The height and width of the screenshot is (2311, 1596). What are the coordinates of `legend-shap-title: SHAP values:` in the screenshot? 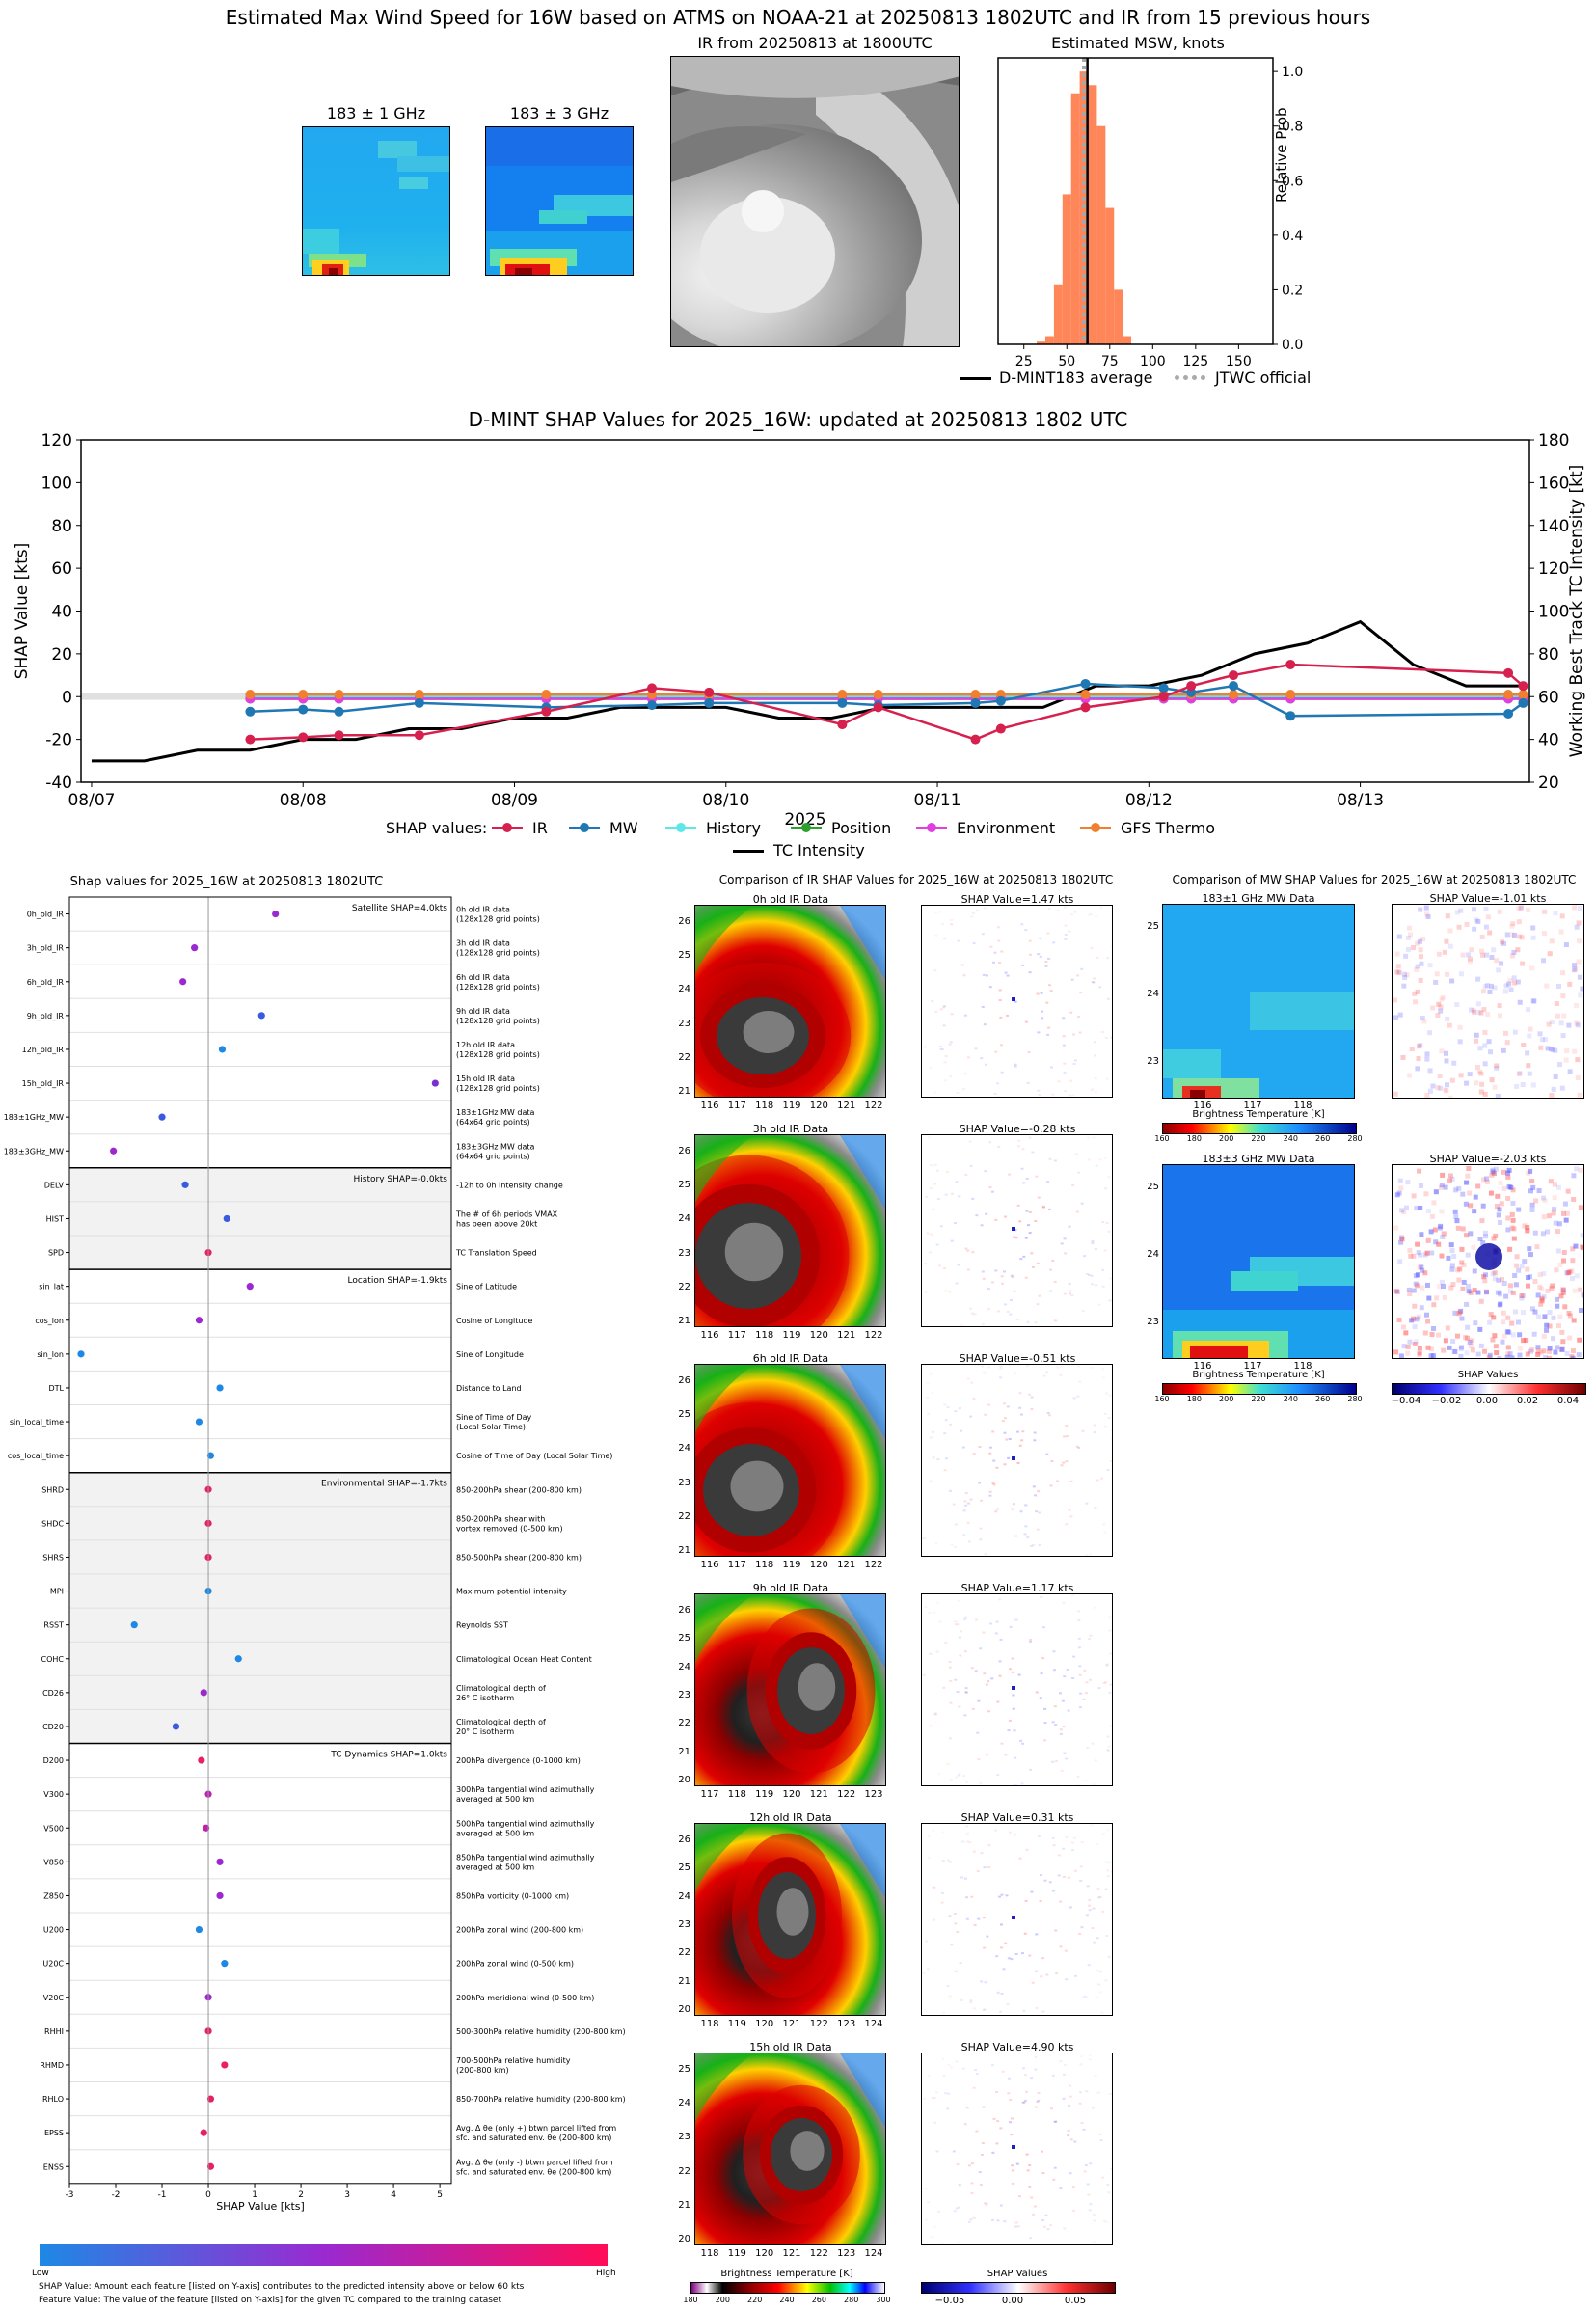 It's located at (437, 828).